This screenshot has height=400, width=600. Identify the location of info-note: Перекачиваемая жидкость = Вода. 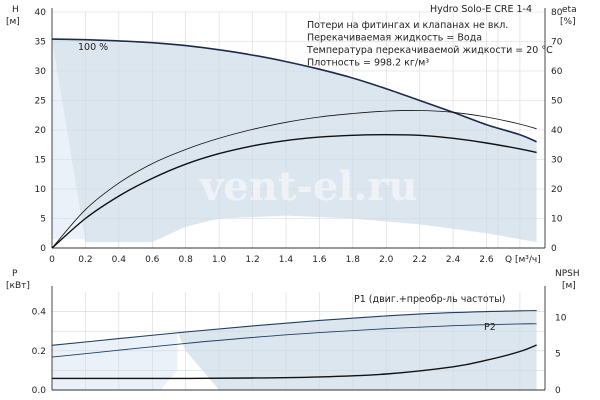
(394, 38).